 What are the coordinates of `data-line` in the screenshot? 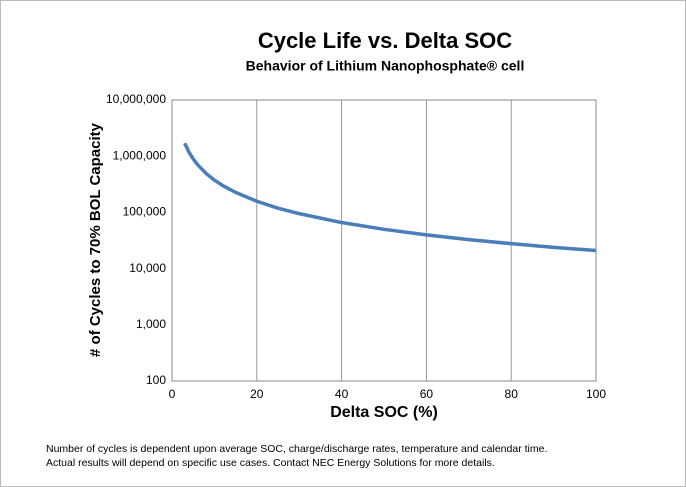 It's located at (390, 197).